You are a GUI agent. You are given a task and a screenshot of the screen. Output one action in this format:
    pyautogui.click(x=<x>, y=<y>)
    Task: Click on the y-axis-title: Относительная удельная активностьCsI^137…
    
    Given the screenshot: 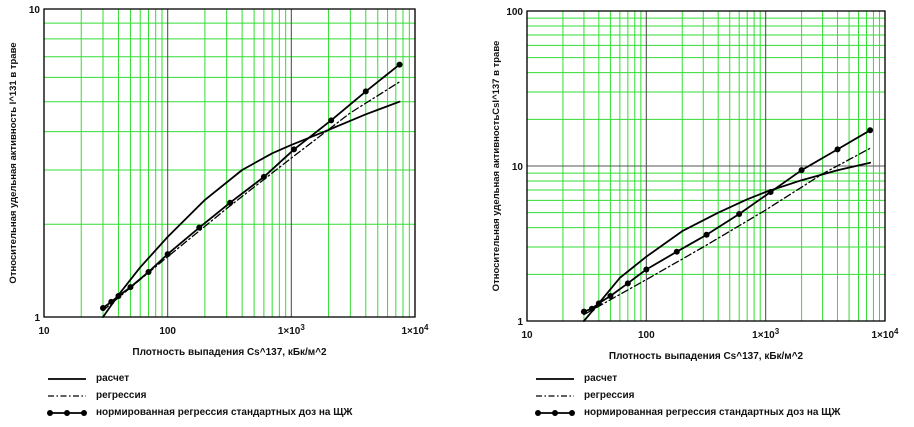 What is the action you would take?
    pyautogui.click(x=496, y=166)
    